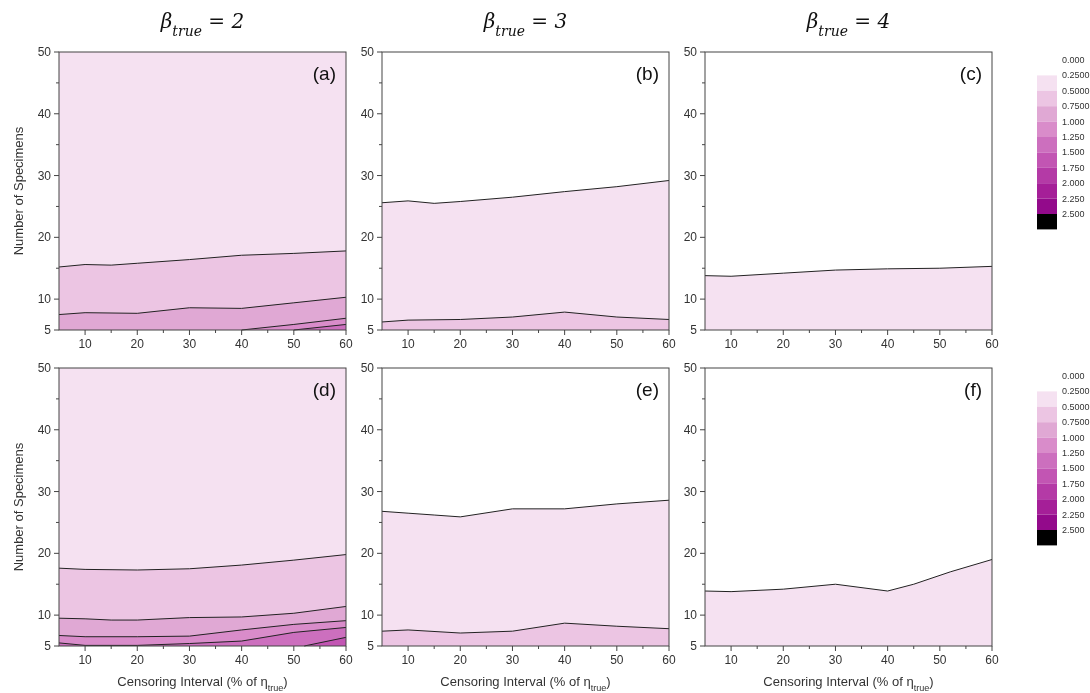 The width and height of the screenshot is (1090, 693). I want to click on chart-title: β$_{true}$ = 2, so click(202, 24).